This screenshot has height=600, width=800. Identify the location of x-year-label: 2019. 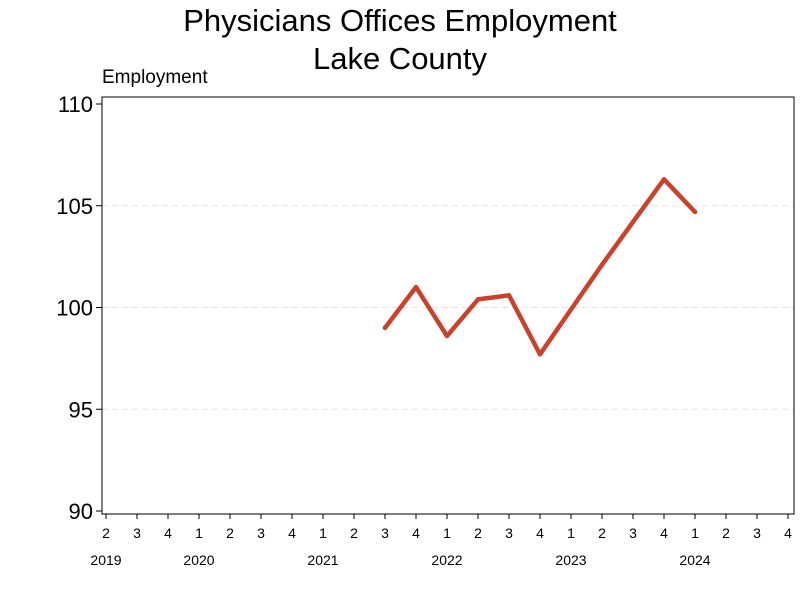
(105, 560).